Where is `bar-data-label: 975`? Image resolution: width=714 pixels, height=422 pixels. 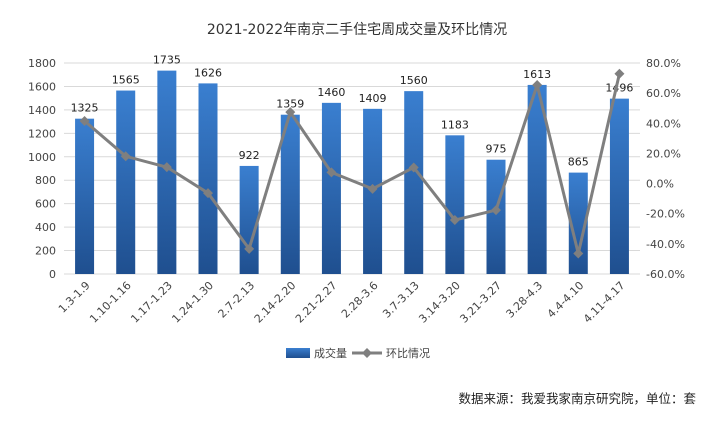
bar-data-label: 975 is located at coordinates (496, 149).